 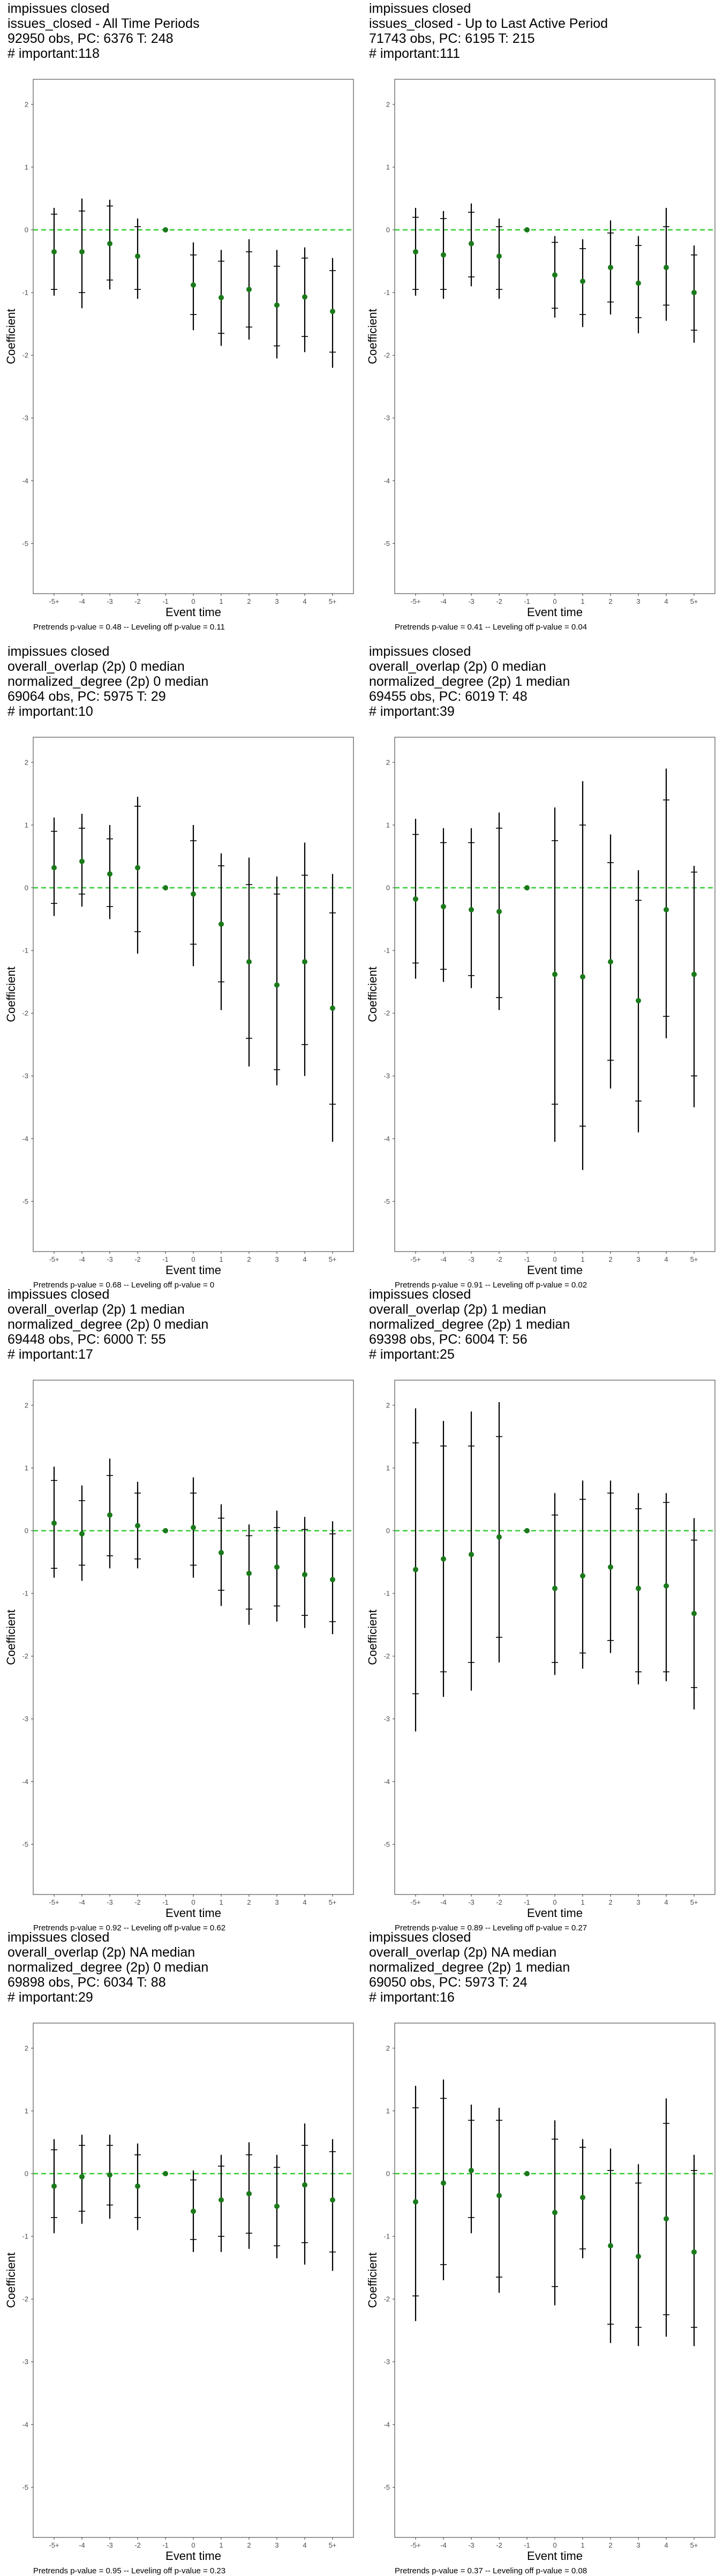 I want to click on chart-title-line: impissues closed, so click(x=58, y=1294).